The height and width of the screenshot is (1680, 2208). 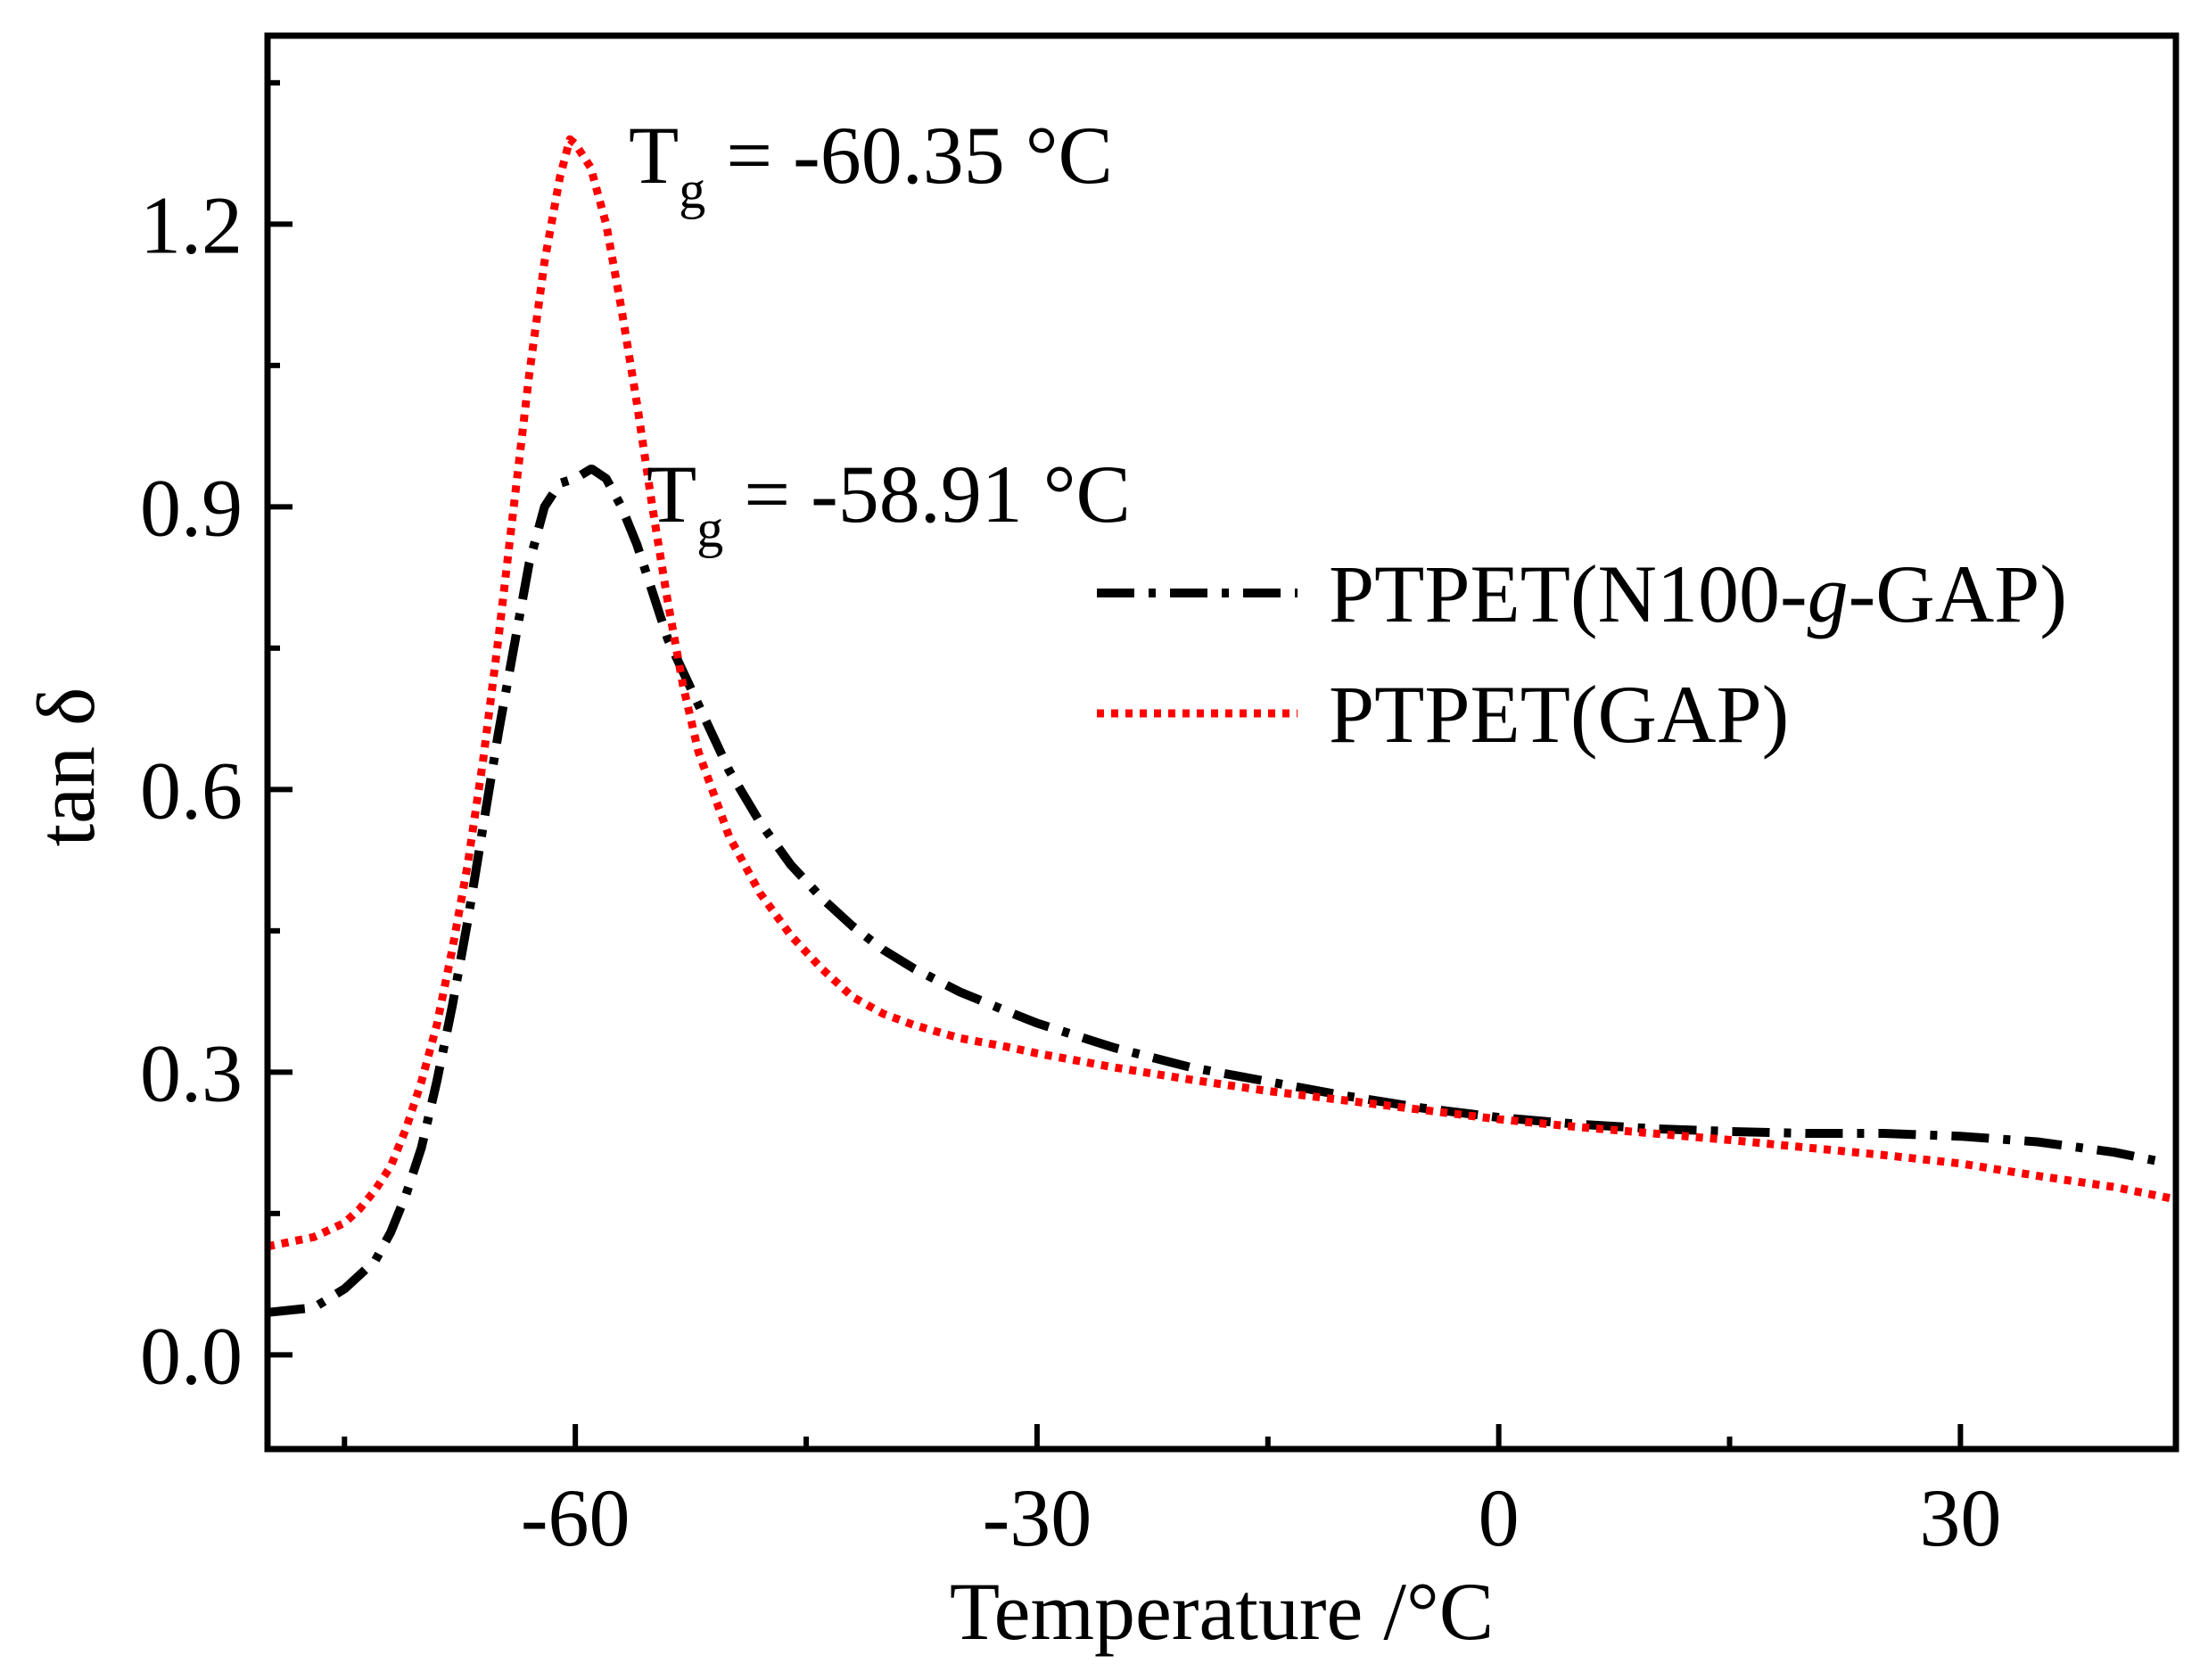 What do you see at coordinates (1499, 1517) in the screenshot?
I see `x-tick-label: 0` at bounding box center [1499, 1517].